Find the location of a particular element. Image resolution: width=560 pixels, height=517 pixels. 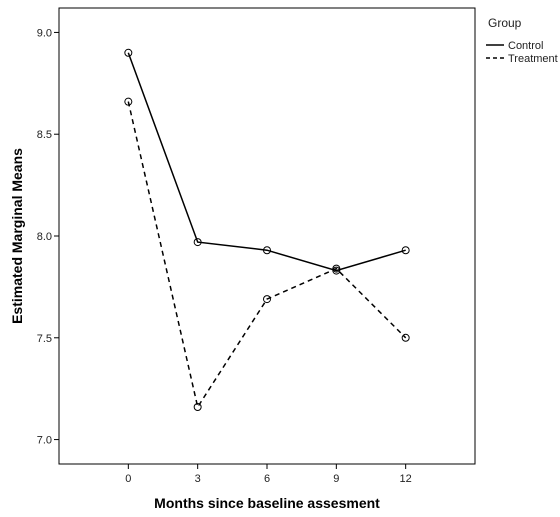

x-tick-label: 6 is located at coordinates (267, 479).